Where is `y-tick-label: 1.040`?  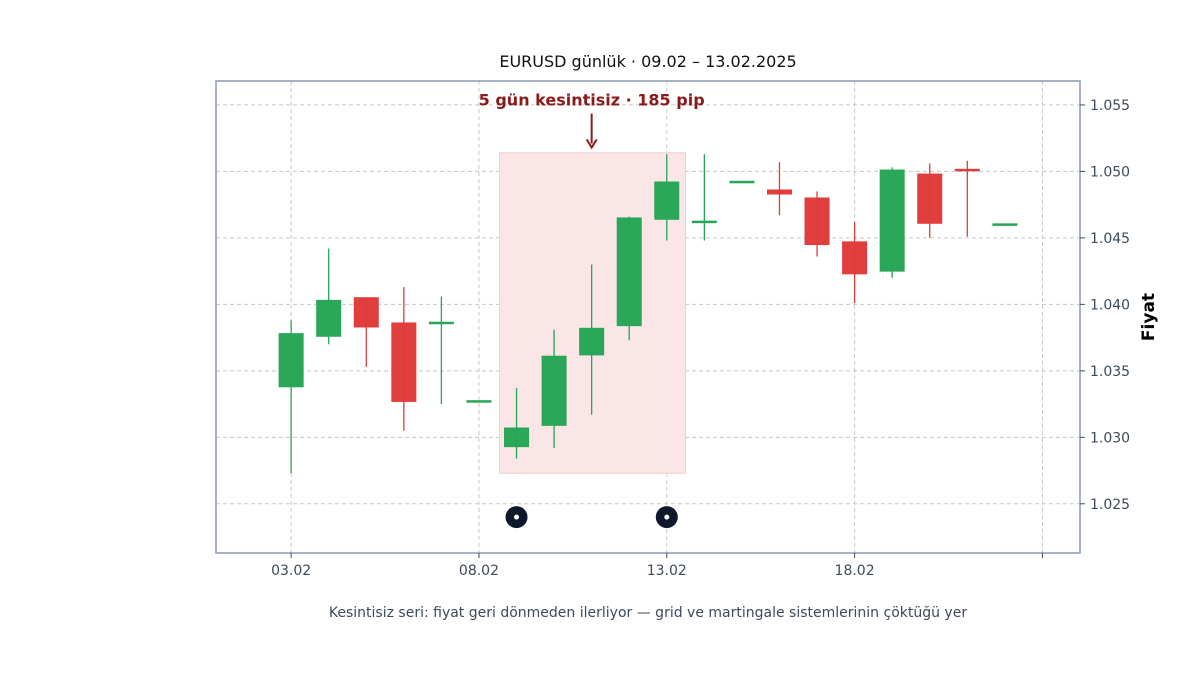
y-tick-label: 1.040 is located at coordinates (1110, 305).